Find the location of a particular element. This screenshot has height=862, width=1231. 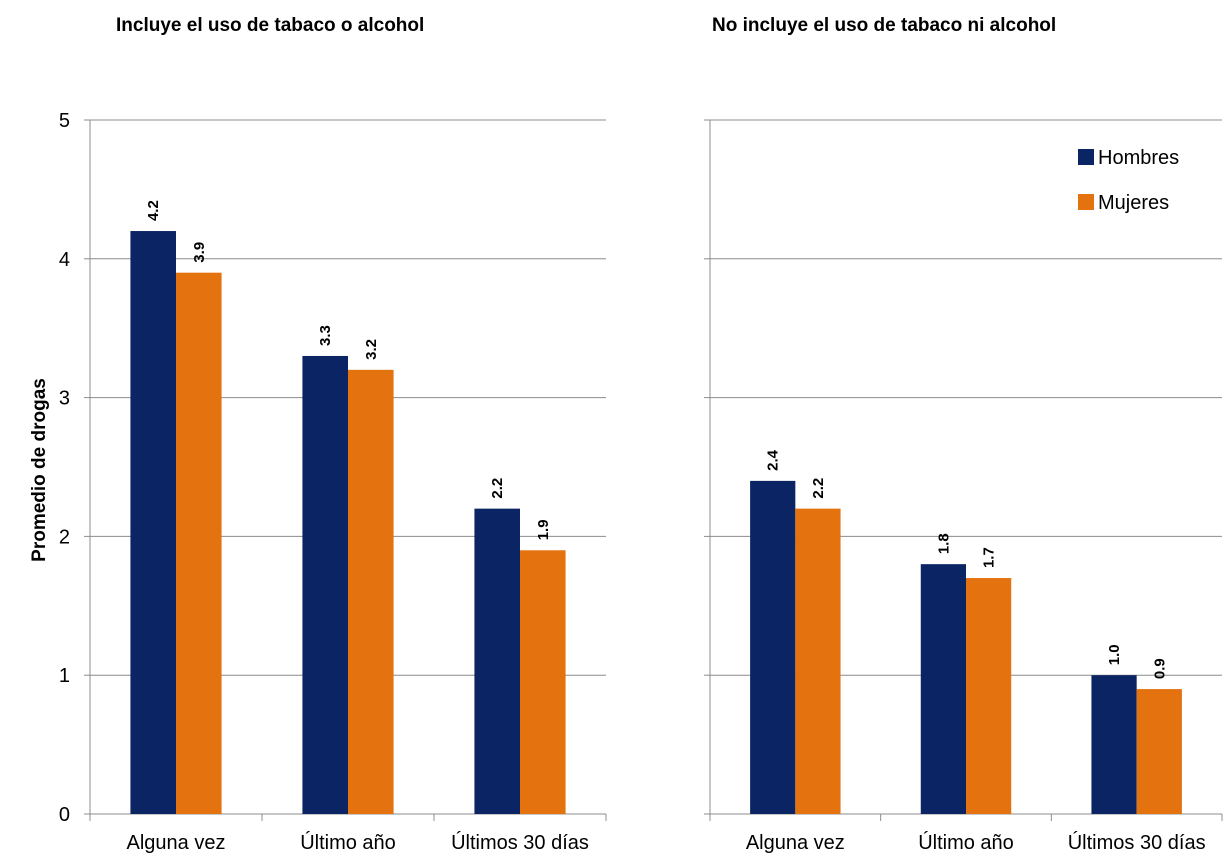

legend-swatch-hombres is located at coordinates (1086, 157).